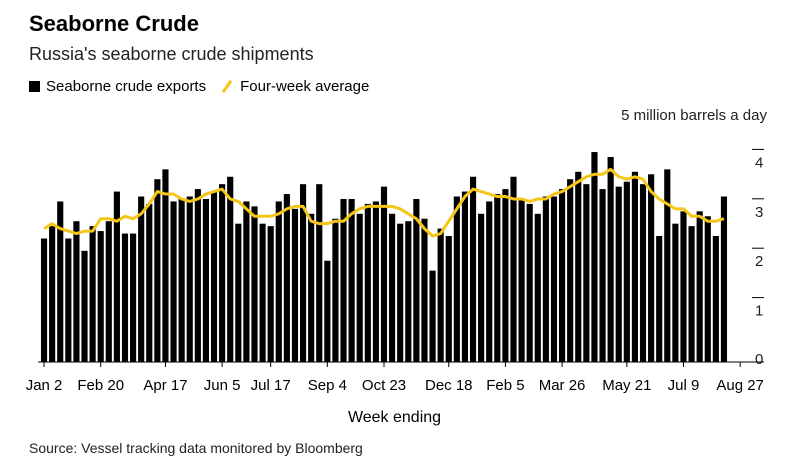  What do you see at coordinates (271, 385) in the screenshot?
I see `x-tick-label: Jul 17` at bounding box center [271, 385].